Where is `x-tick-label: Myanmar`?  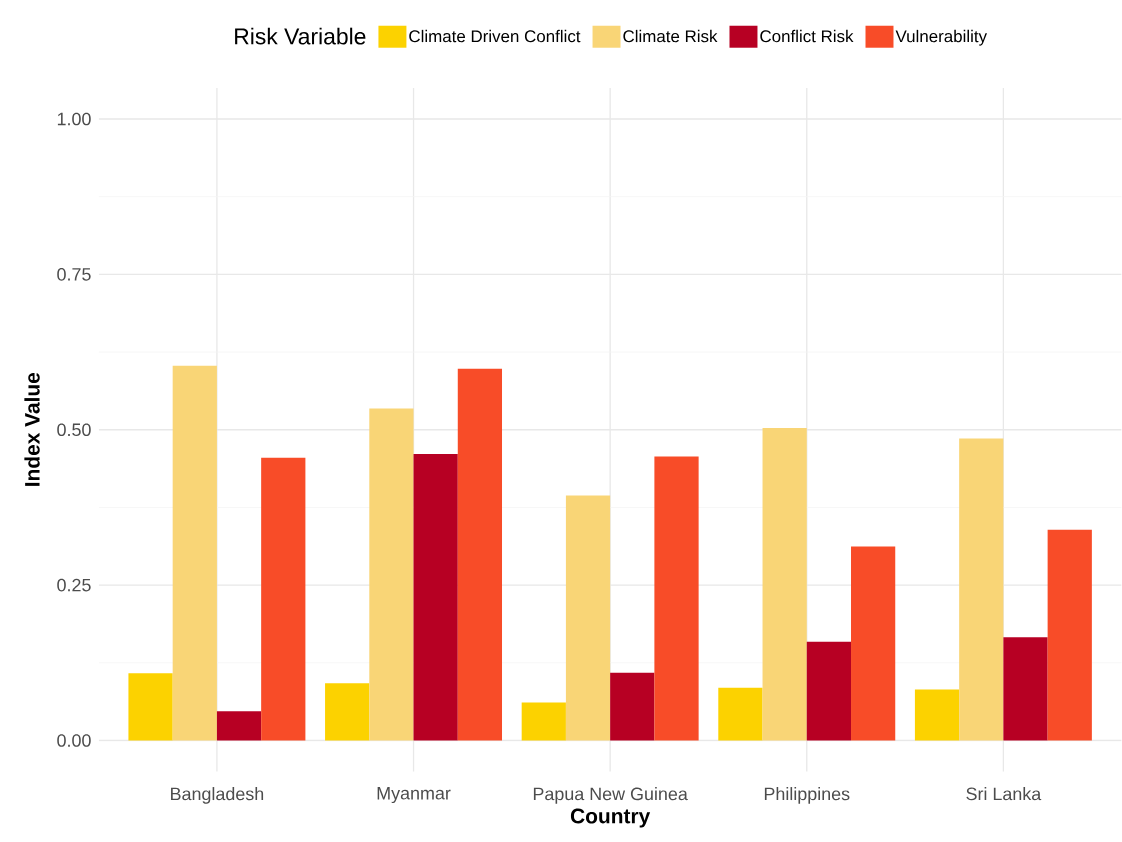
x-tick-label: Myanmar is located at coordinates (414, 795).